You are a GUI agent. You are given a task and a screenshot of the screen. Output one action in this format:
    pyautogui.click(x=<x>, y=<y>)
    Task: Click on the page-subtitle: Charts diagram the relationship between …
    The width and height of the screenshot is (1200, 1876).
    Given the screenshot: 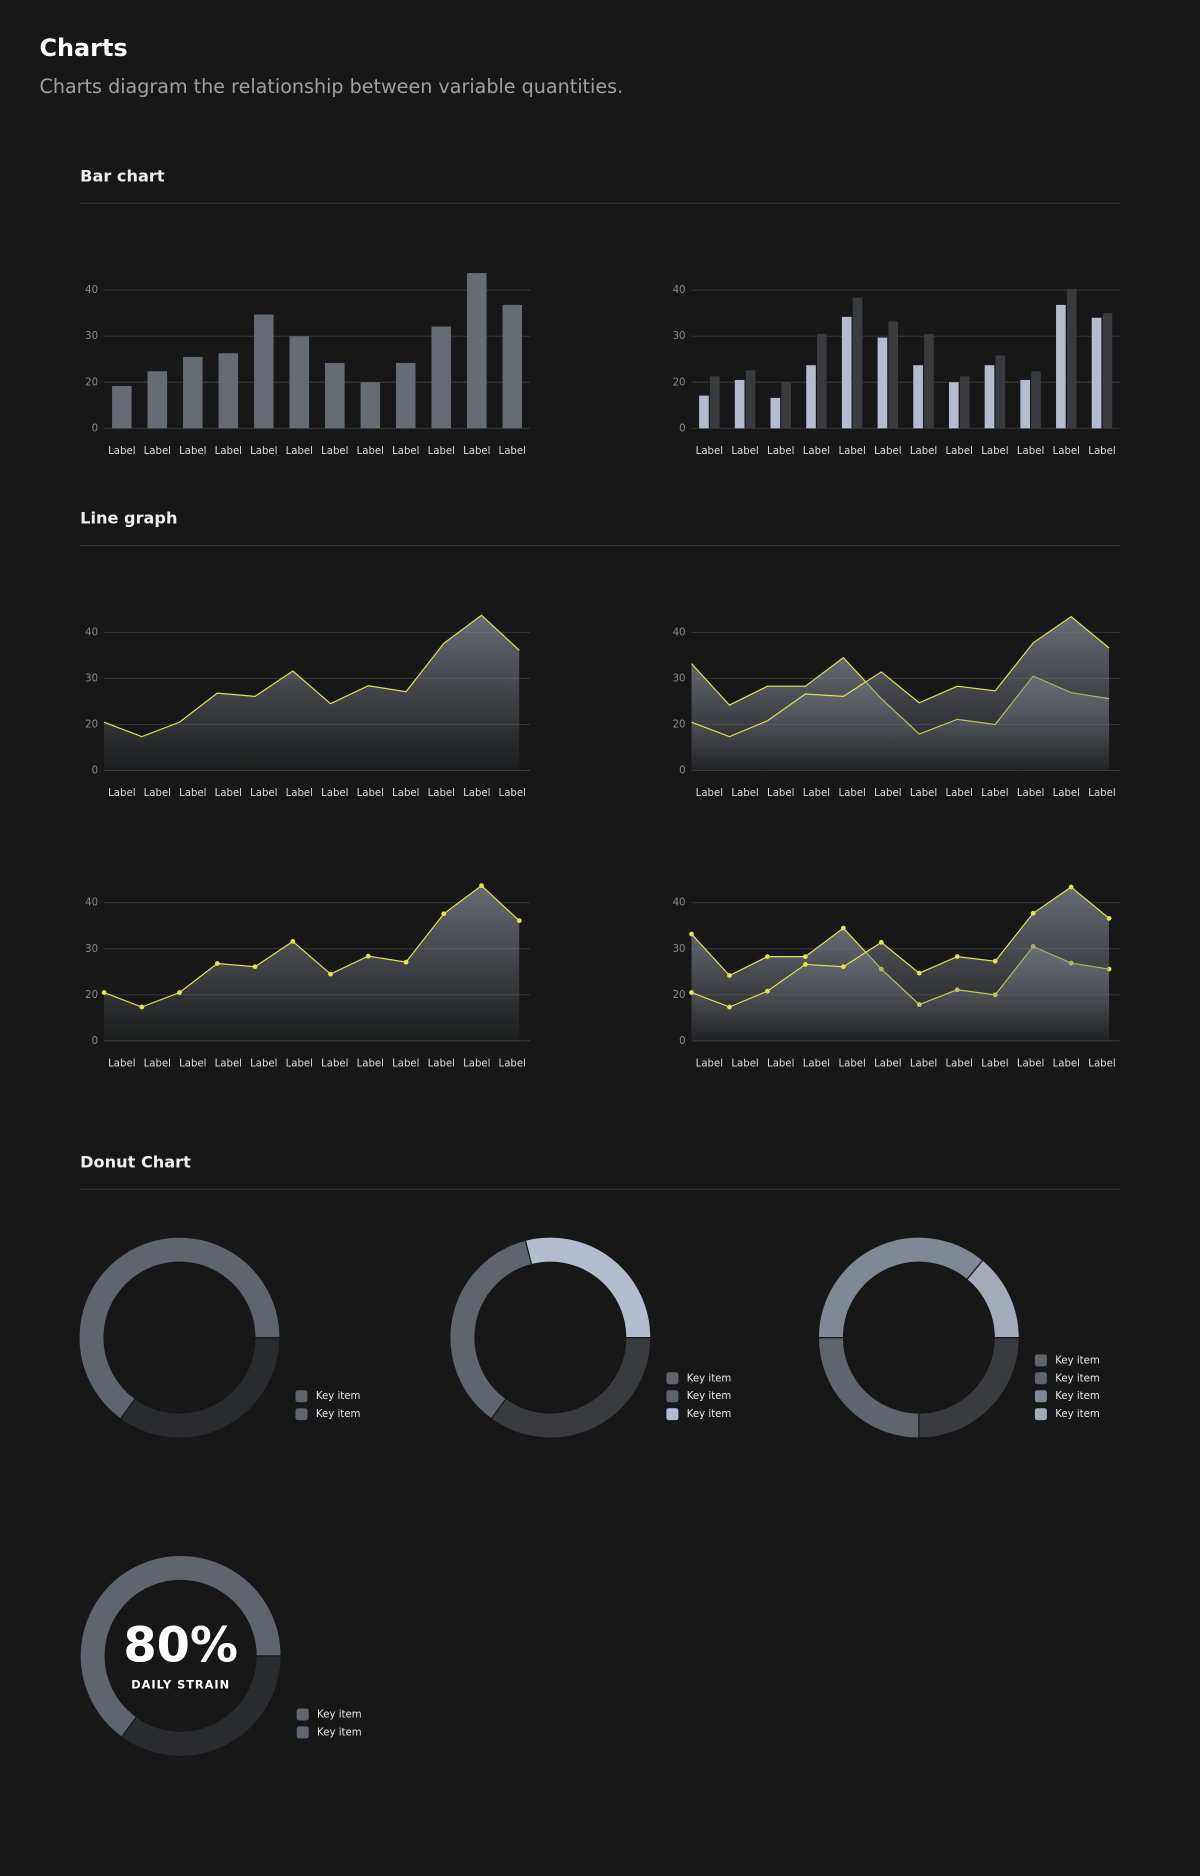 What is the action you would take?
    pyautogui.click(x=331, y=86)
    